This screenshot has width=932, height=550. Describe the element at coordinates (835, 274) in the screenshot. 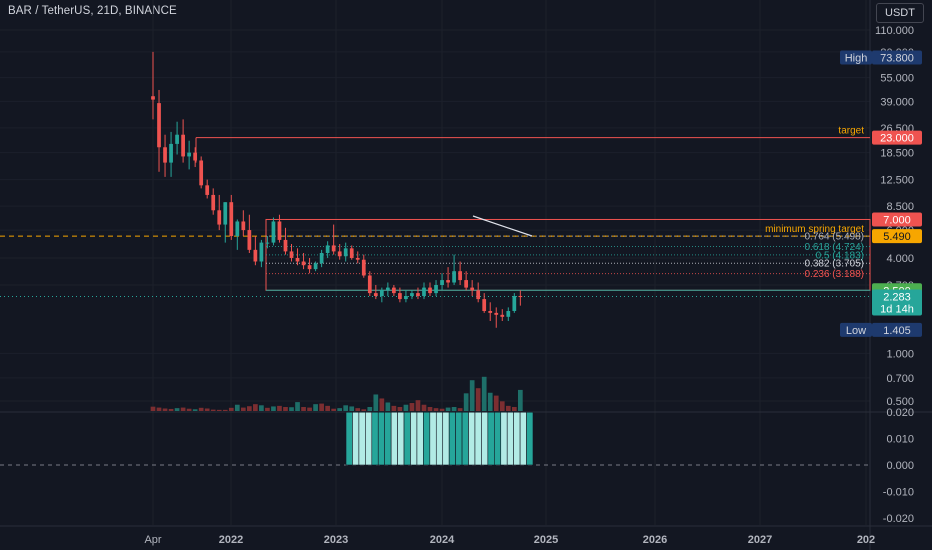

I see `fib-label: 0.236 (3.188)` at that location.